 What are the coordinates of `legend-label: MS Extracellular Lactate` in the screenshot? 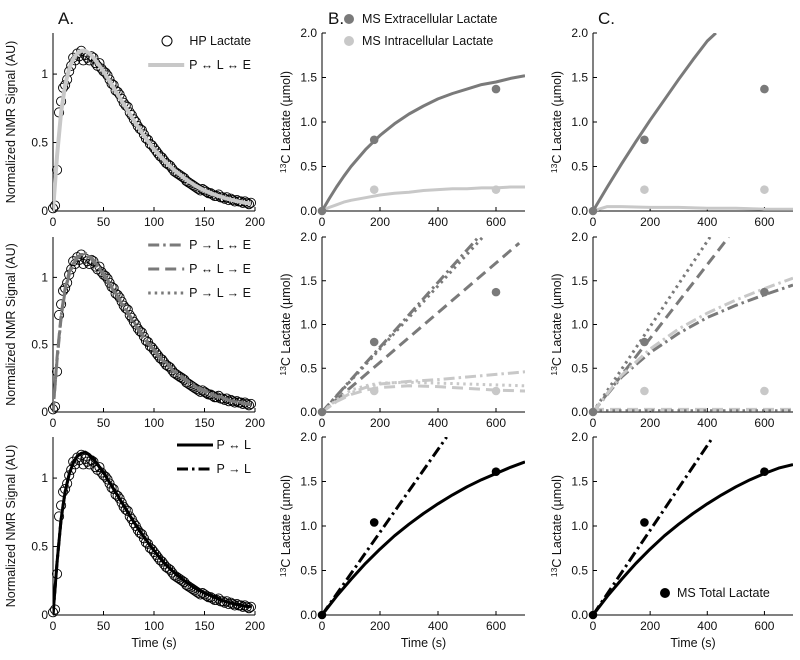 It's located at (430, 19).